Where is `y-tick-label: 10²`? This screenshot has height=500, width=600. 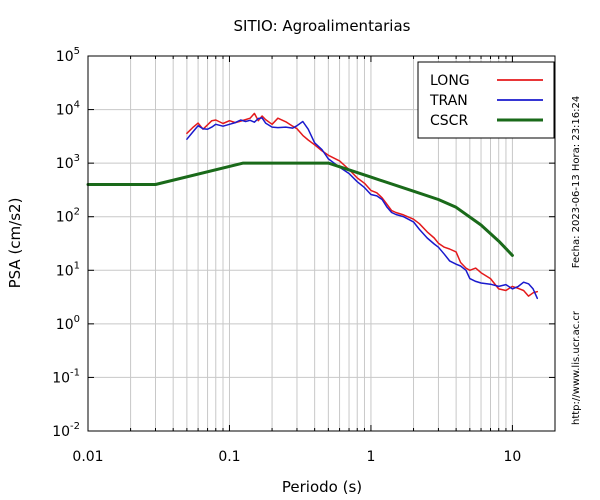
y-tick-label: 10² is located at coordinates (68, 216).